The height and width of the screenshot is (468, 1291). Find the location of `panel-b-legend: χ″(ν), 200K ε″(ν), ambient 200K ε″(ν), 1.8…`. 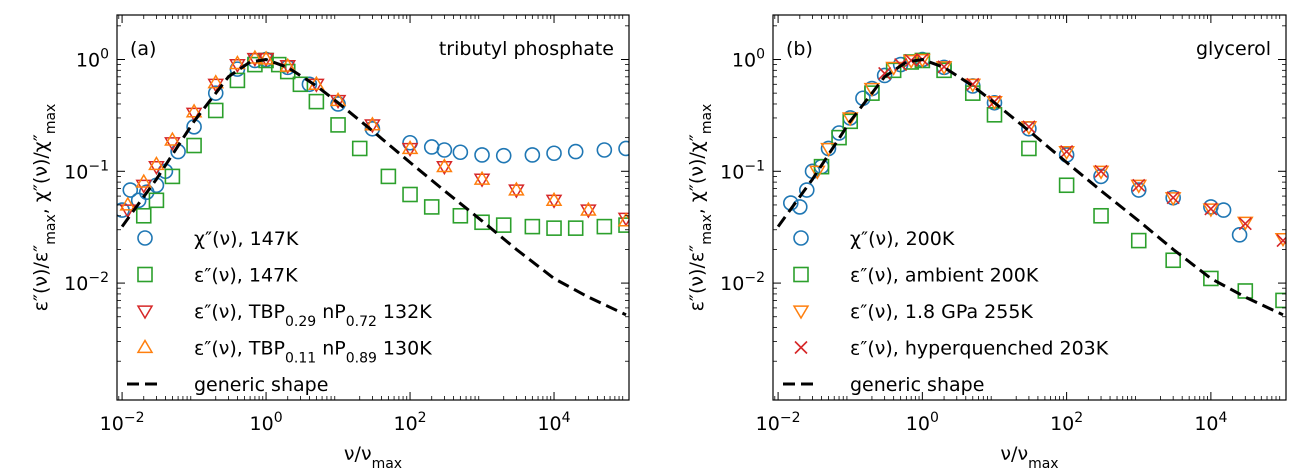

panel-b-legend: χ″(ν), 200K ε″(ν), ambient 200K ε″(ν), 1.8… is located at coordinates (946, 312).